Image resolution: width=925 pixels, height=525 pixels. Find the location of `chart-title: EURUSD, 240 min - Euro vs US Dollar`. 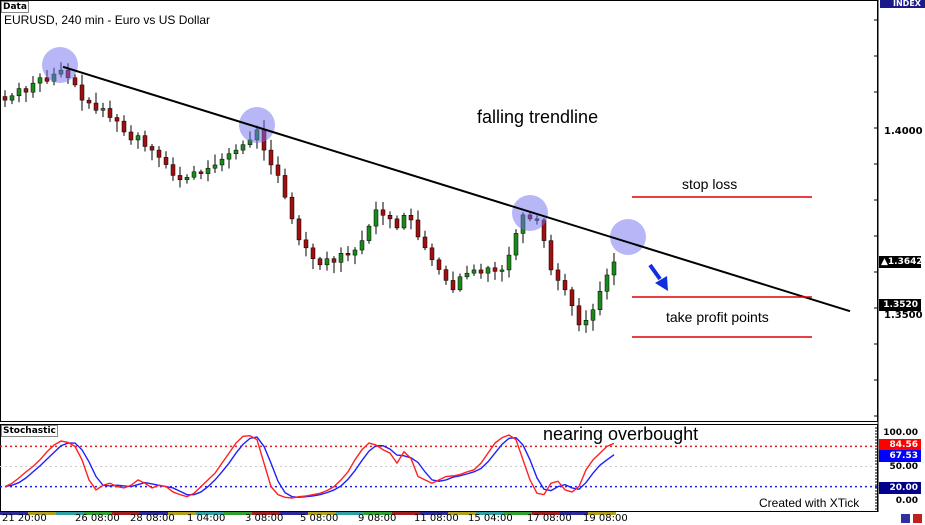

chart-title: EURUSD, 240 min - Euro vs US Dollar is located at coordinates (107, 20).